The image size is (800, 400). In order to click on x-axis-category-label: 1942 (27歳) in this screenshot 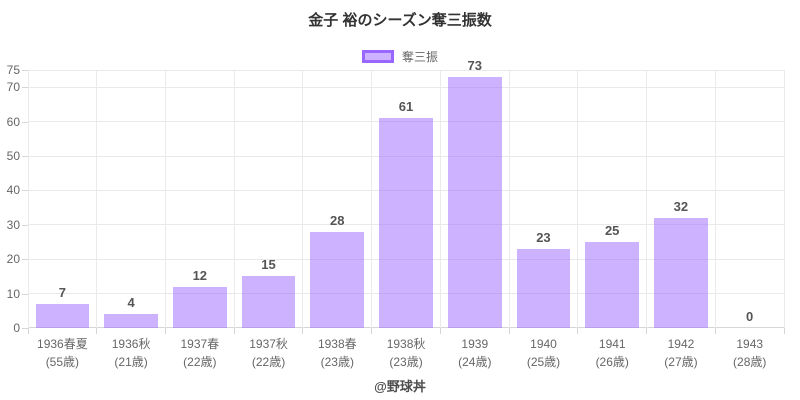, I will do `click(681, 353)`.